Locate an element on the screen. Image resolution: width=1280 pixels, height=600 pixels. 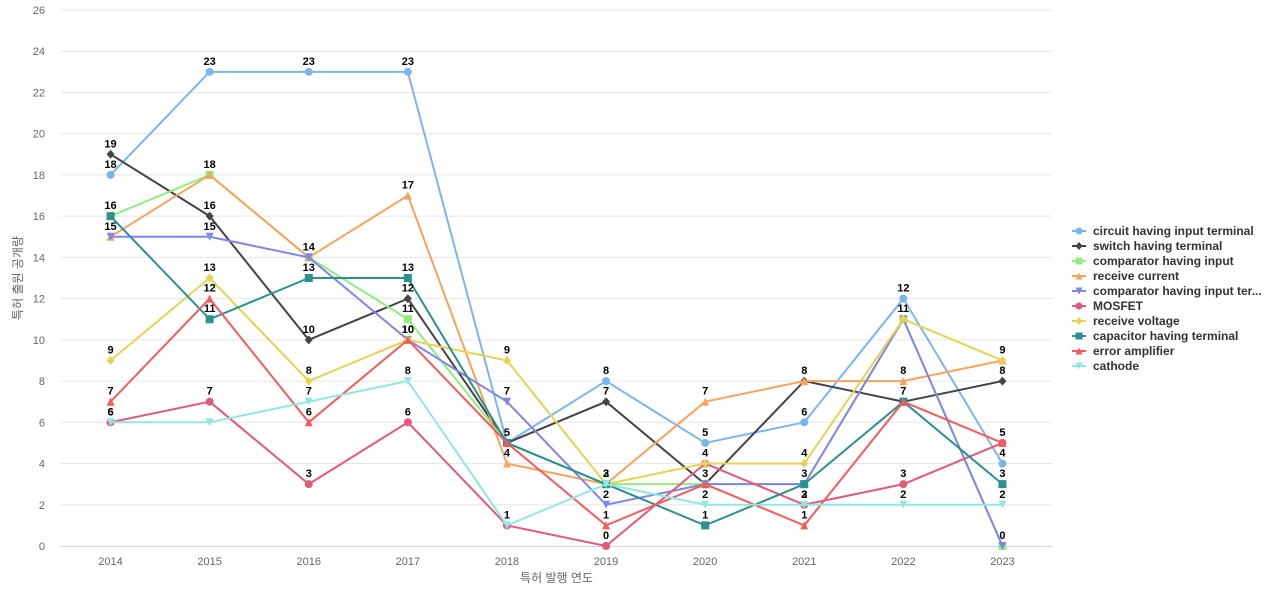
legend-item: switch having terminal is located at coordinates (1147, 246).